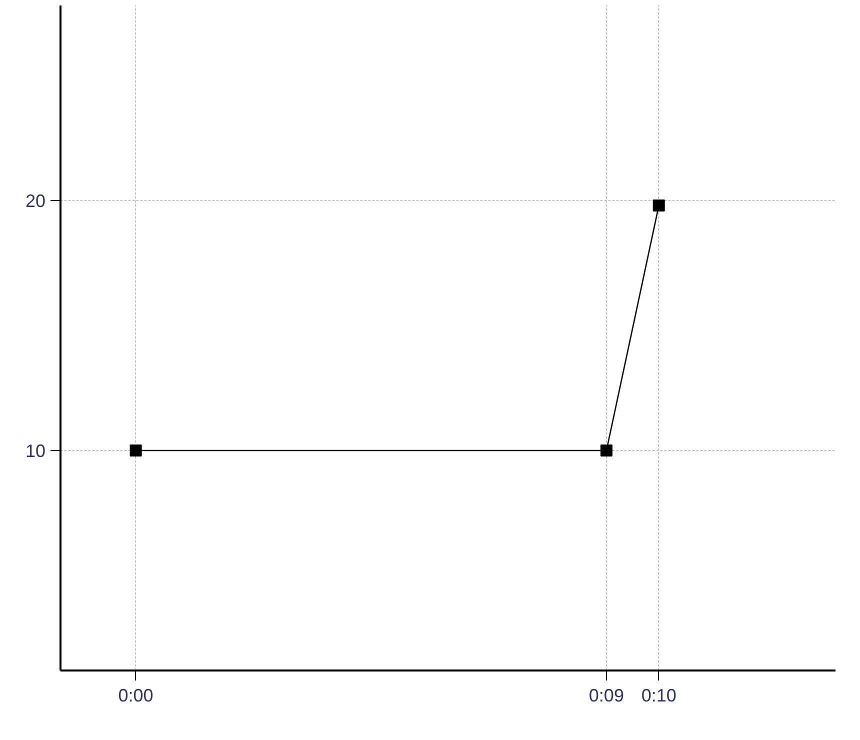 This screenshot has height=740, width=860. Describe the element at coordinates (658, 696) in the screenshot. I see `x-tick-label: 0:10` at that location.